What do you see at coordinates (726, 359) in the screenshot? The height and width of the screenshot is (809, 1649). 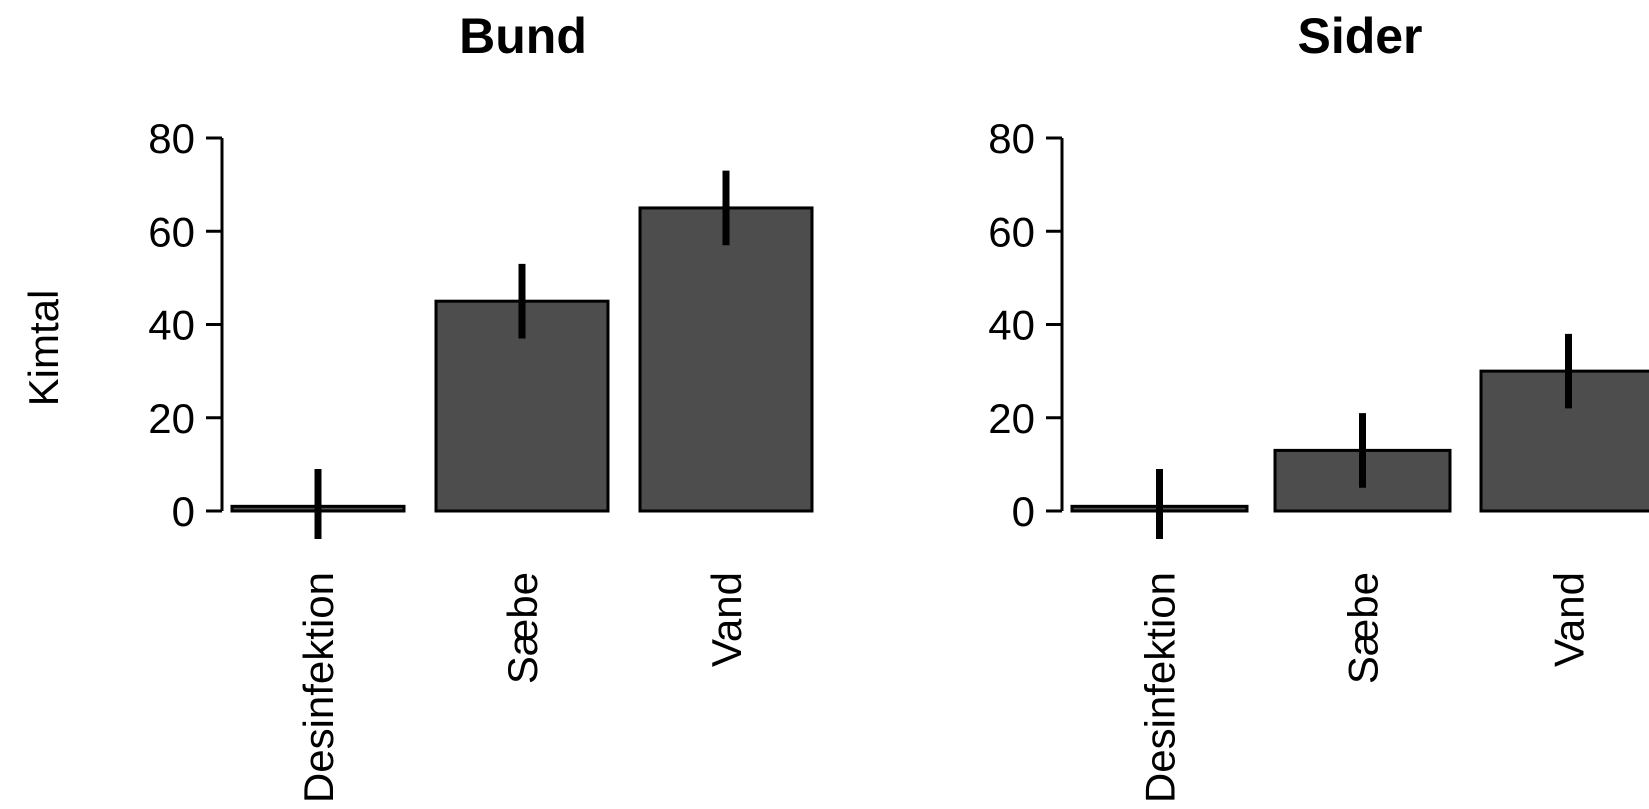 I see `bar` at bounding box center [726, 359].